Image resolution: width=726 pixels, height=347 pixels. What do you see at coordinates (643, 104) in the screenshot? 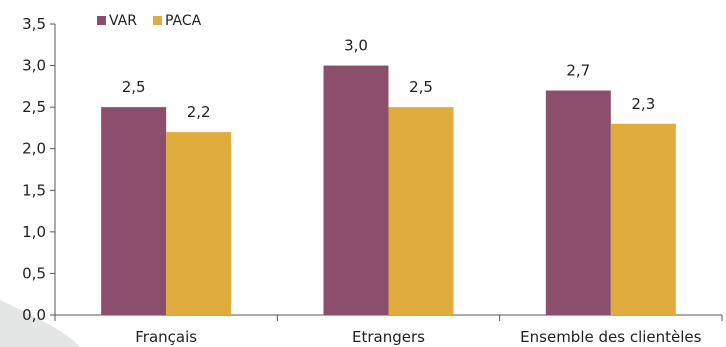
I see `data-label: 2,3` at bounding box center [643, 104].